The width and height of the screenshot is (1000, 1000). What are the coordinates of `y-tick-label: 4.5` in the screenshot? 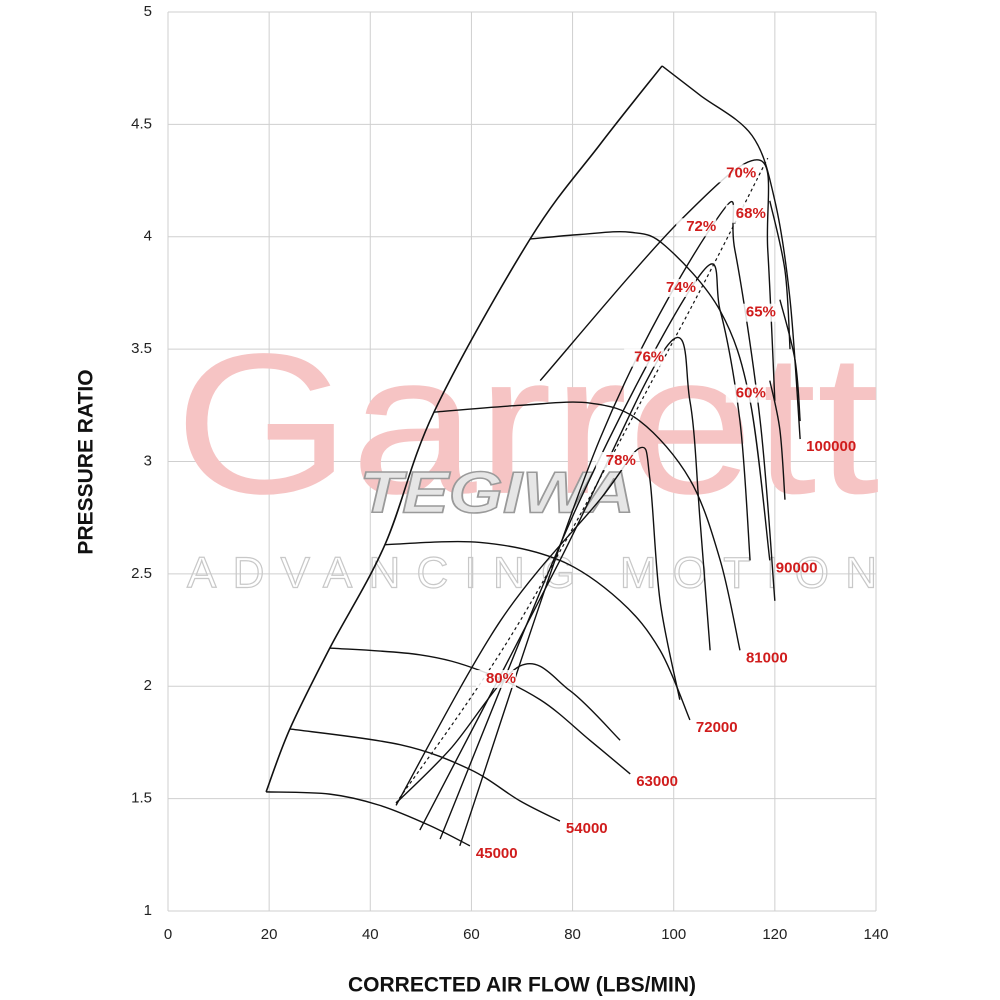 It's located at (141, 123).